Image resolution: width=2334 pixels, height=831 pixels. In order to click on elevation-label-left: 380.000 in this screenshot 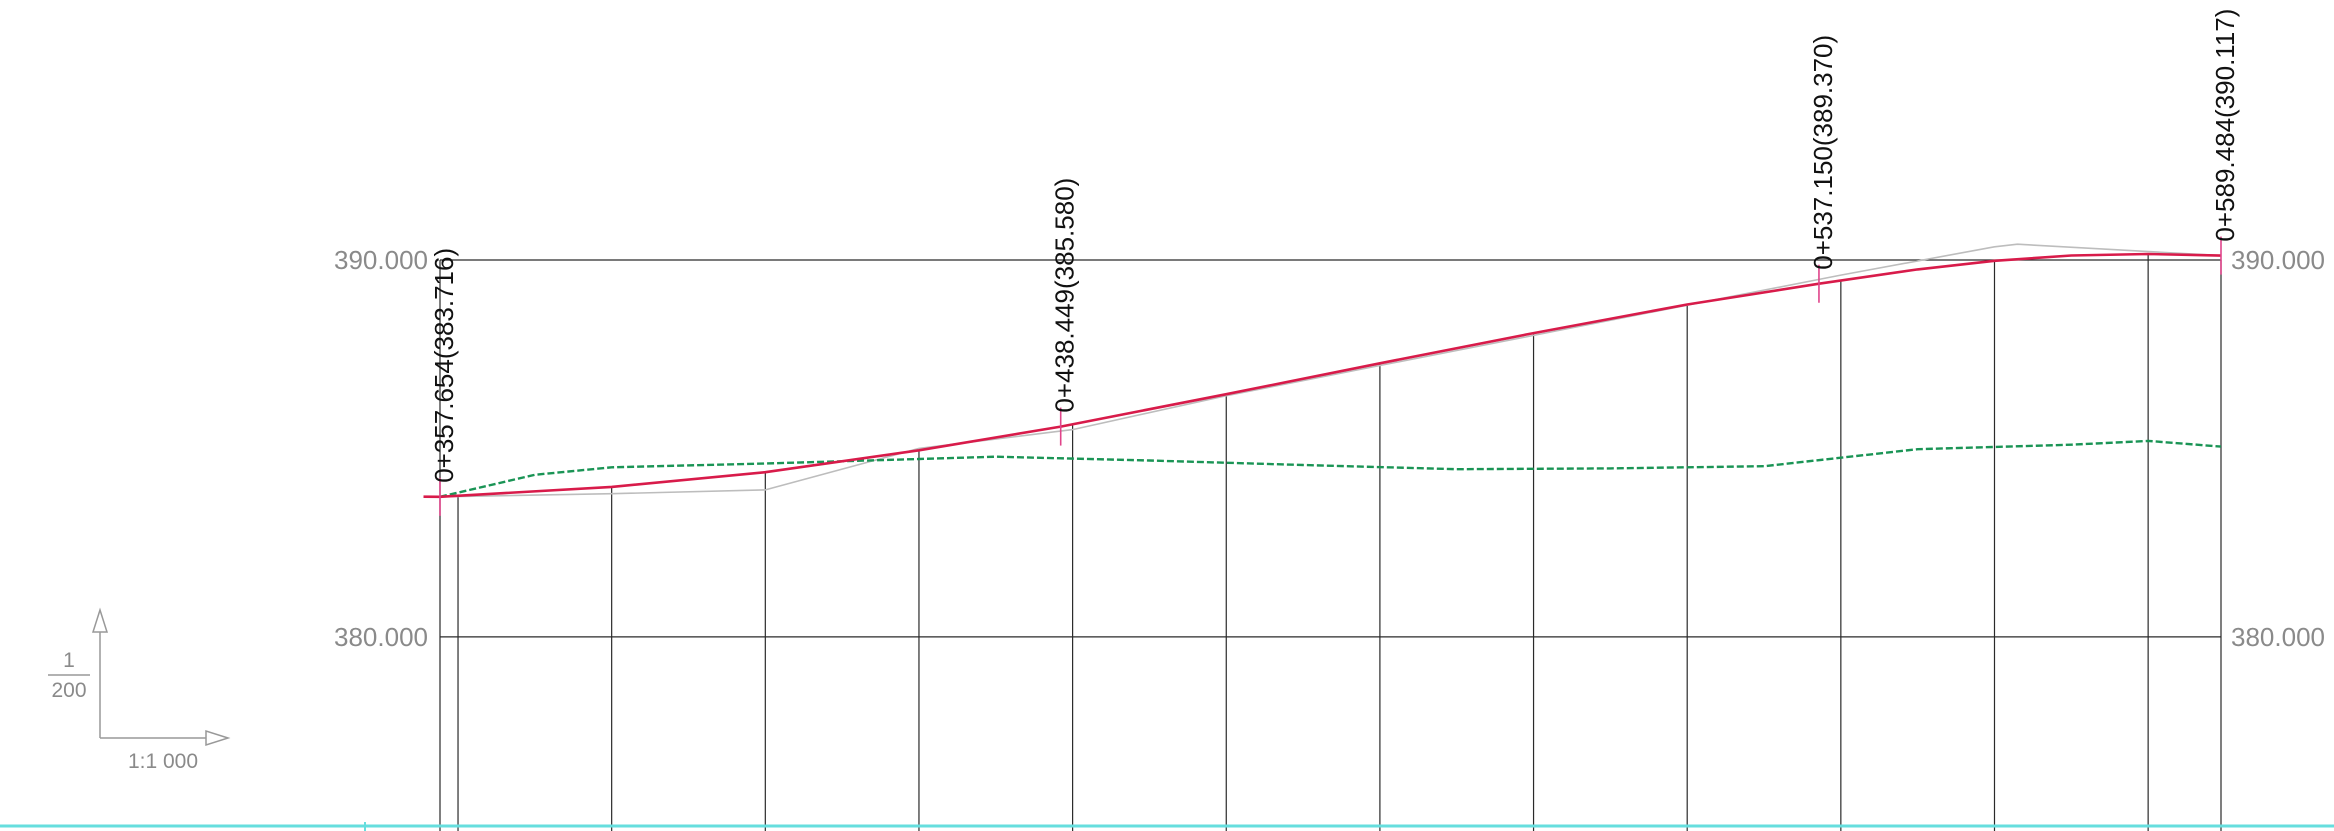, I will do `click(381, 637)`.